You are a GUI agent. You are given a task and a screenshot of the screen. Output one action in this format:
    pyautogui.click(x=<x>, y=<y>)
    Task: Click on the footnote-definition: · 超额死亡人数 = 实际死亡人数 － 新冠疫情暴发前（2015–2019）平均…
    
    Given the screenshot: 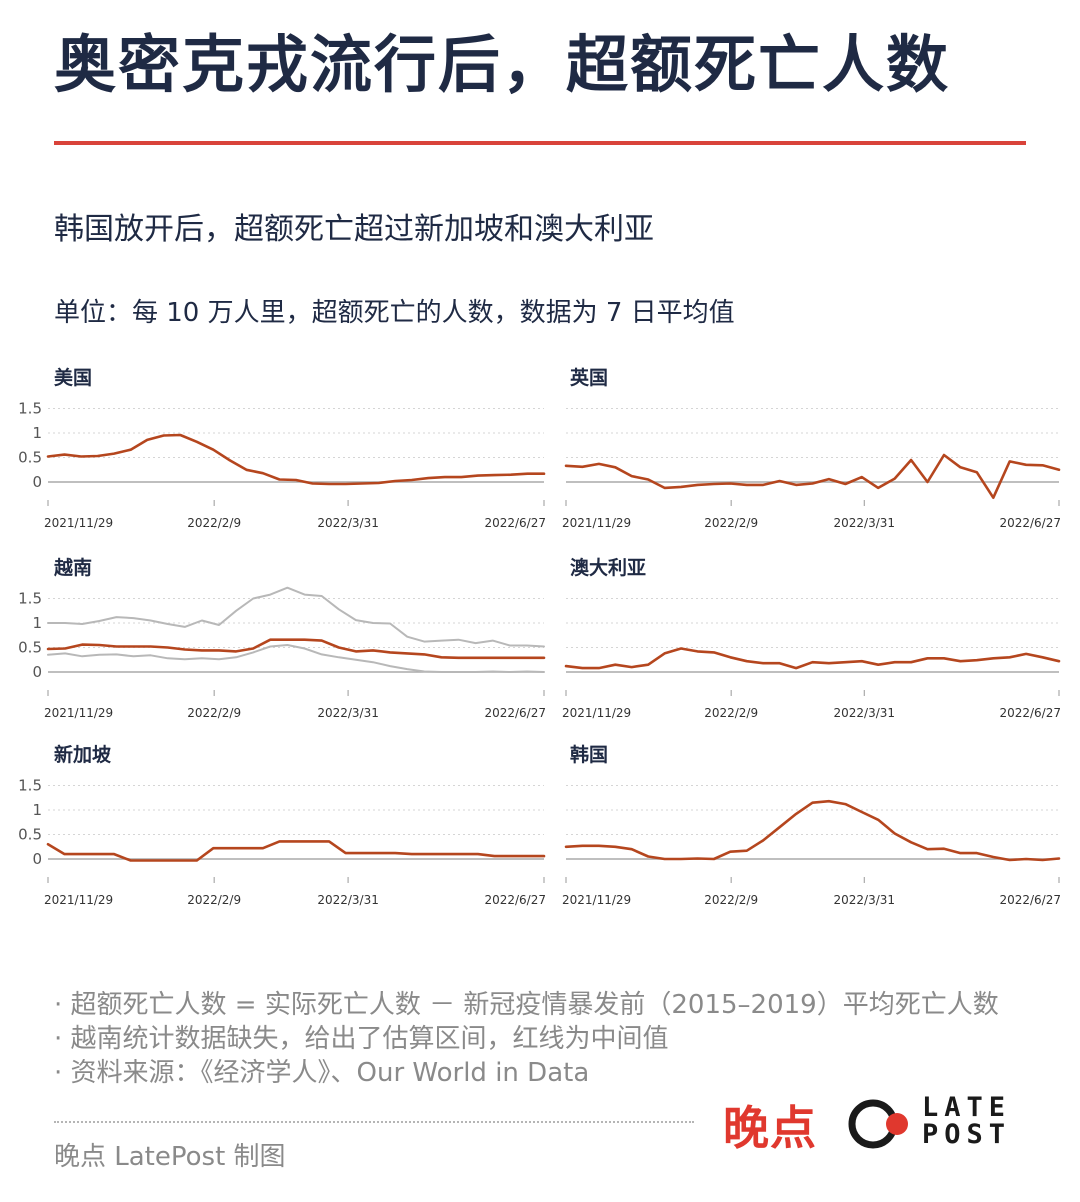 What is the action you would take?
    pyautogui.click(x=526, y=1005)
    